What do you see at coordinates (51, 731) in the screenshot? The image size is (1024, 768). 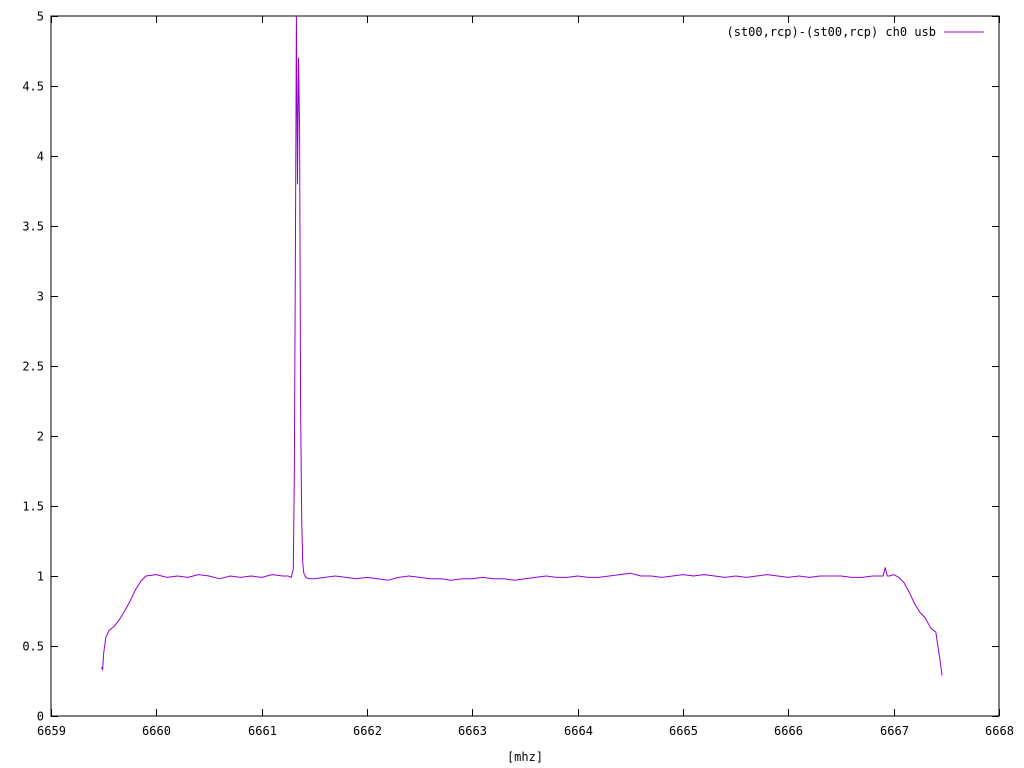 I see `x-tick-label: 6659` at bounding box center [51, 731].